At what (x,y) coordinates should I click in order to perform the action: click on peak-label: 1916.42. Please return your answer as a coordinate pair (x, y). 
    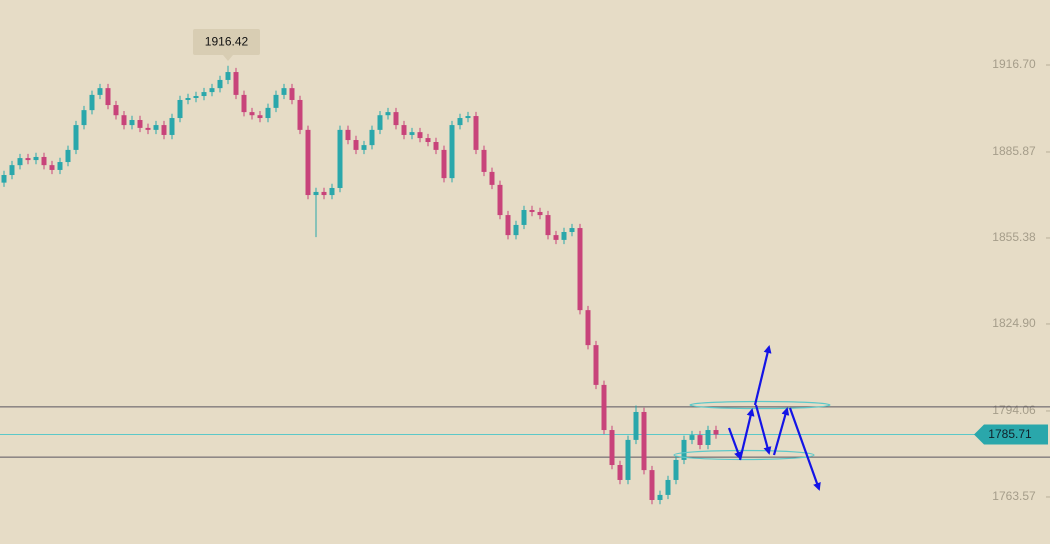
    Looking at the image, I should click on (227, 42).